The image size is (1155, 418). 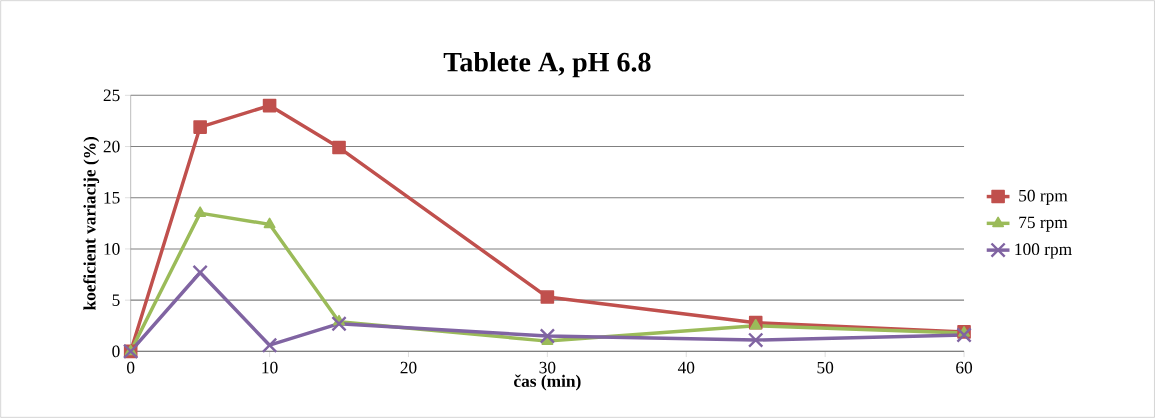 I want to click on y-tick-label: 10, so click(x=112, y=249).